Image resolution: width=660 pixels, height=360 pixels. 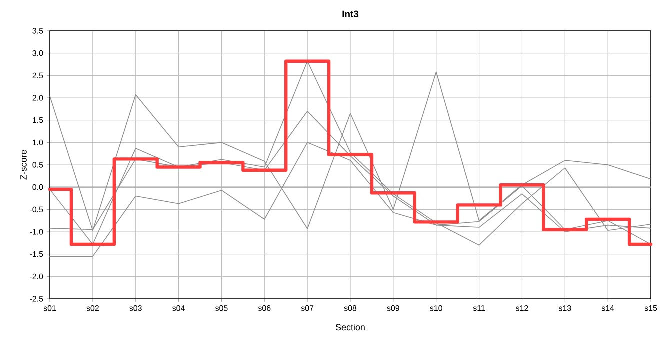 What do you see at coordinates (350, 14) in the screenshot?
I see `chart-title: Int3` at bounding box center [350, 14].